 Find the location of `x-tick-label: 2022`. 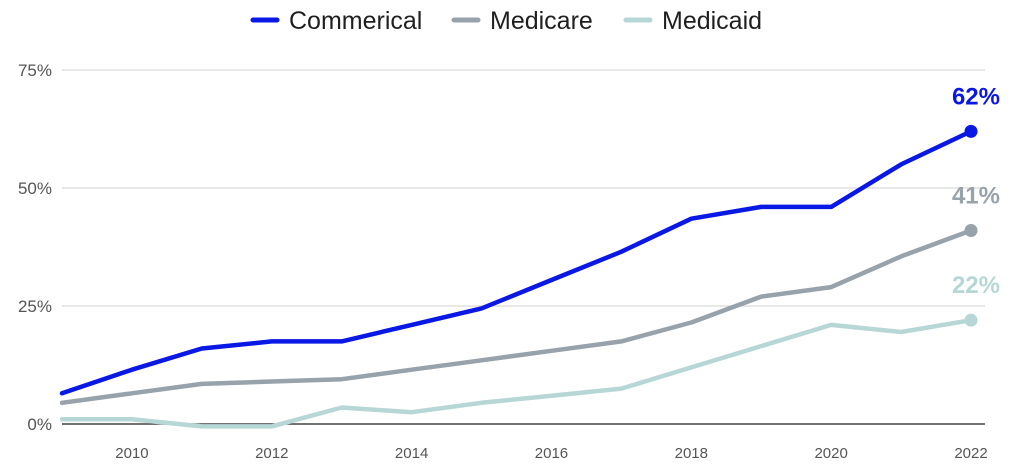

x-tick-label: 2022 is located at coordinates (970, 453).